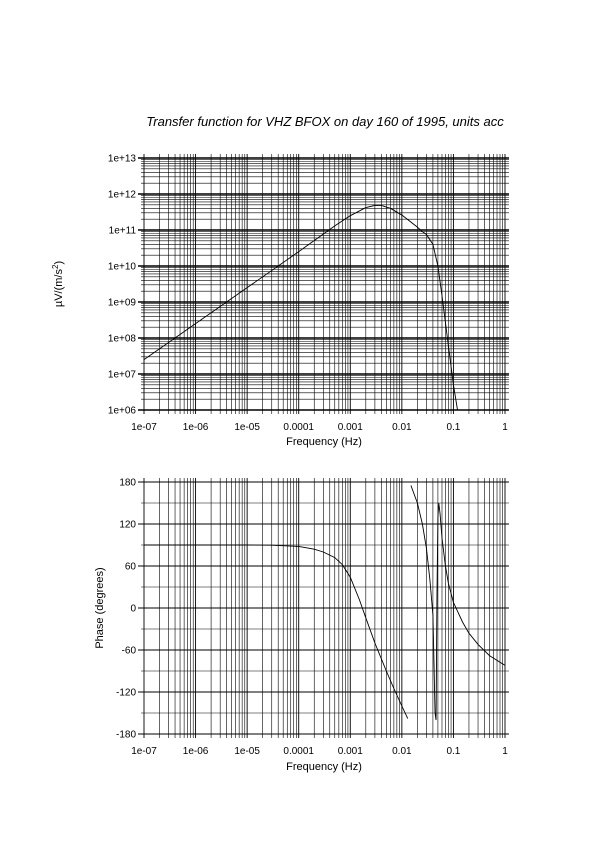 The width and height of the screenshot is (595, 842). What do you see at coordinates (122, 303) in the screenshot?
I see `amplitude-y-tick-label: 1e+09` at bounding box center [122, 303].